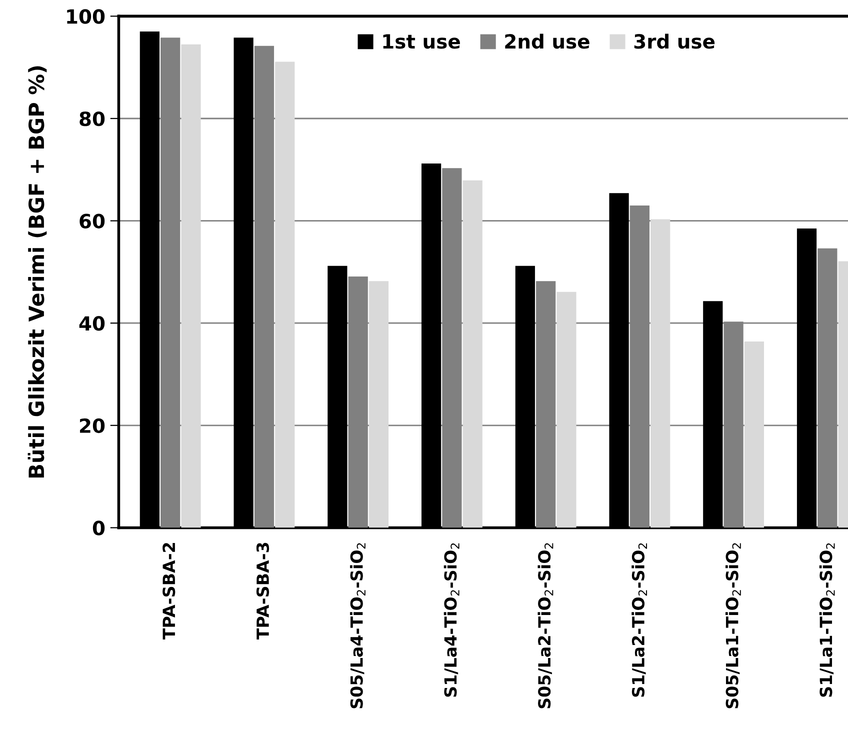  Describe the element at coordinates (421, 41) in the screenshot. I see `legend-label: 1st use` at that location.